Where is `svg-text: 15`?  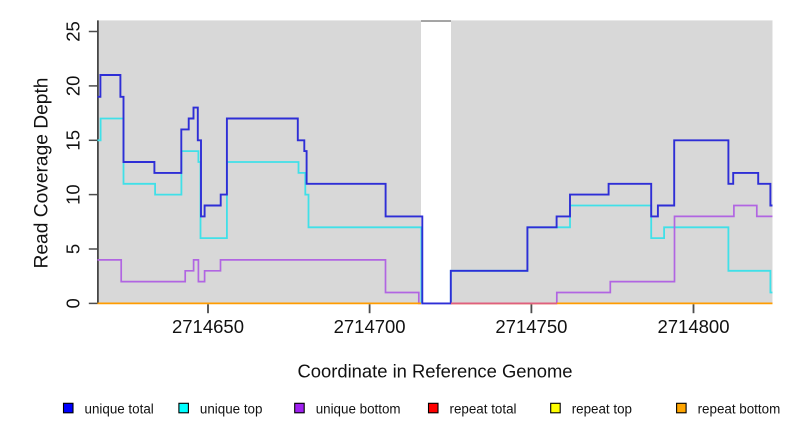 svg-text: 15 is located at coordinates (73, 140).